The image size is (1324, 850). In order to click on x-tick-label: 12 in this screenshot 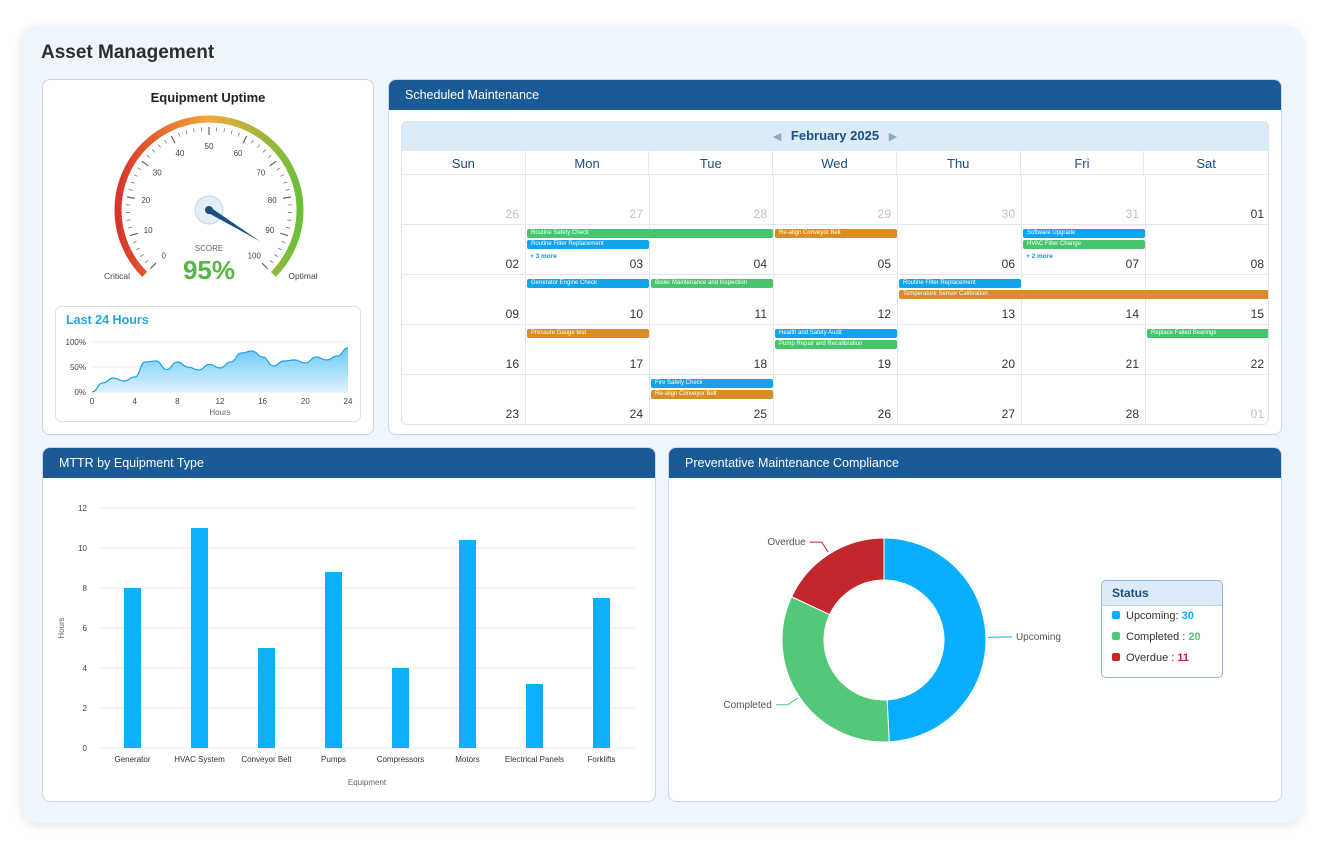, I will do `click(220, 401)`.